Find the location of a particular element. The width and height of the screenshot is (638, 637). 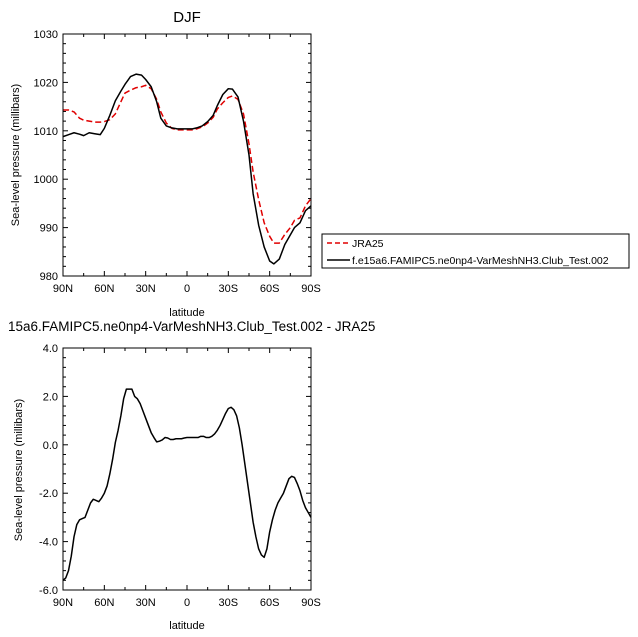

top-y-tick-label: 990 is located at coordinates (49, 229).